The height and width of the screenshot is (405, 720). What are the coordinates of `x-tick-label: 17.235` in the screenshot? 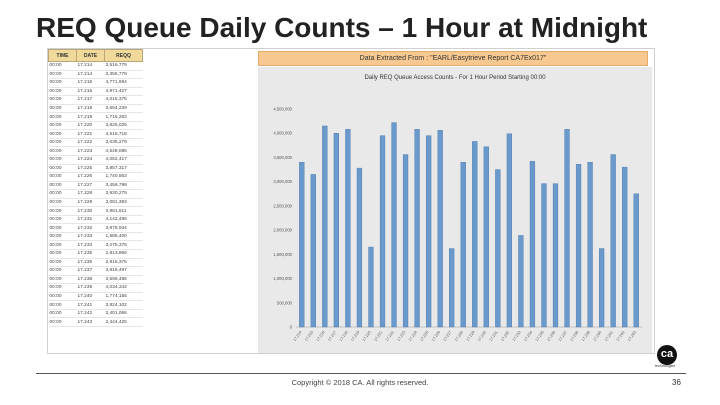 It's located at (540, 336).